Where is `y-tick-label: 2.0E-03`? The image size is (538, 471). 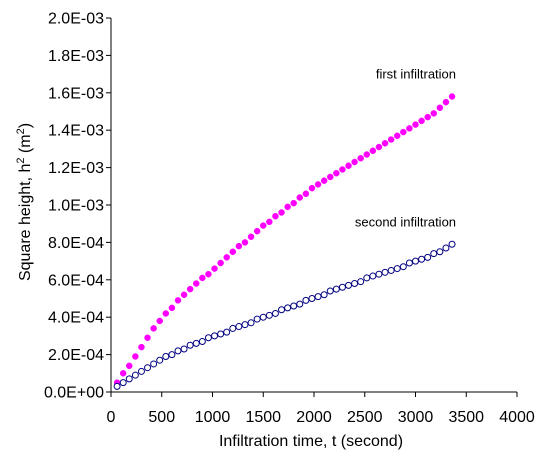
y-tick-label: 2.0E-03 is located at coordinates (76, 19).